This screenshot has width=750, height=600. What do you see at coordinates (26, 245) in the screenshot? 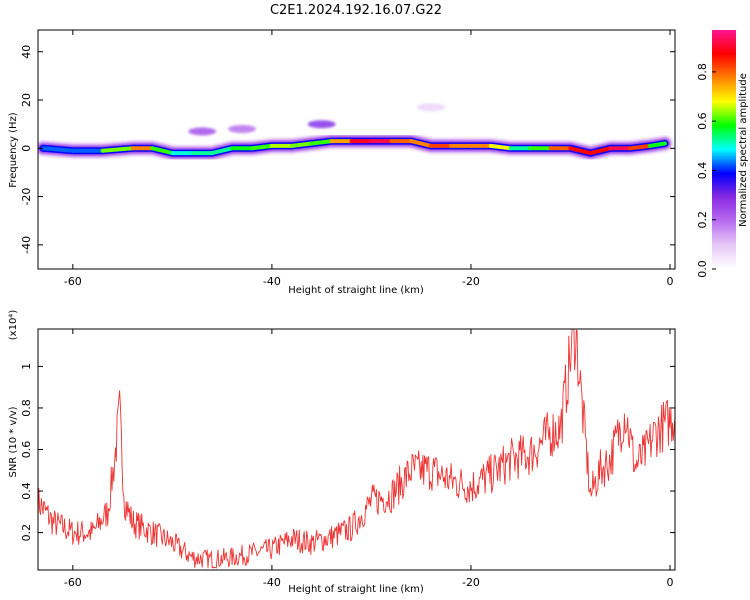
I see `spectrogram-y-tick-label: -40` at bounding box center [26, 245].